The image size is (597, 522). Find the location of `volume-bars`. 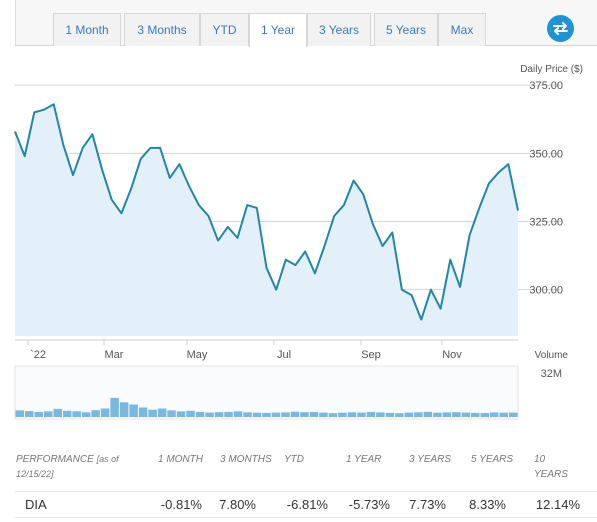

volume-bars is located at coordinates (266, 407).